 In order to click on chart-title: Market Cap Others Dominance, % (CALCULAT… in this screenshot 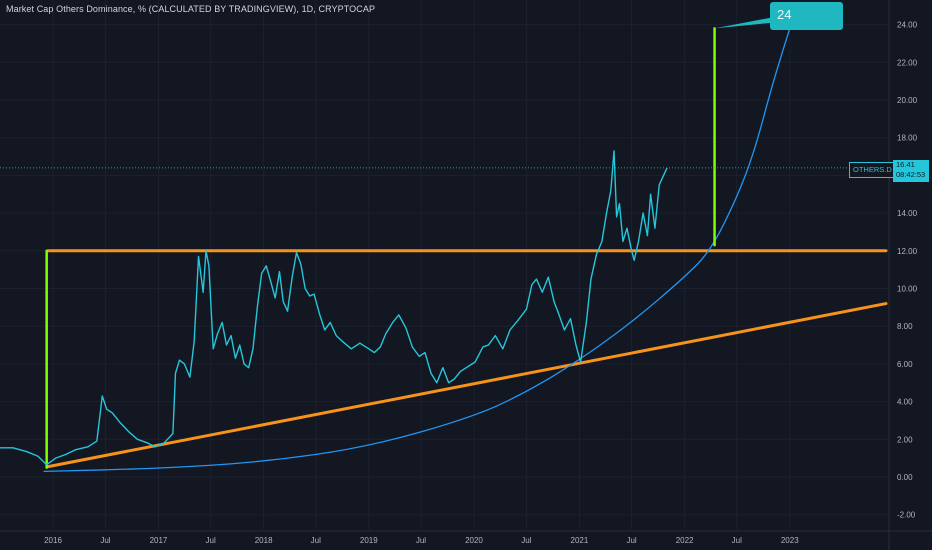, I will do `click(191, 9)`.